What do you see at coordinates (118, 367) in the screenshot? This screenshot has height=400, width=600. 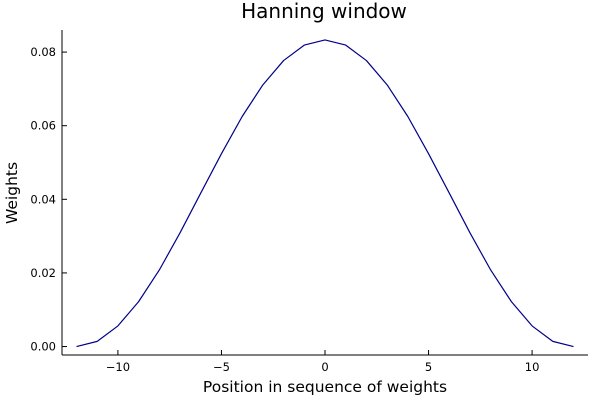 I see `x-tick-label: −10` at bounding box center [118, 367].